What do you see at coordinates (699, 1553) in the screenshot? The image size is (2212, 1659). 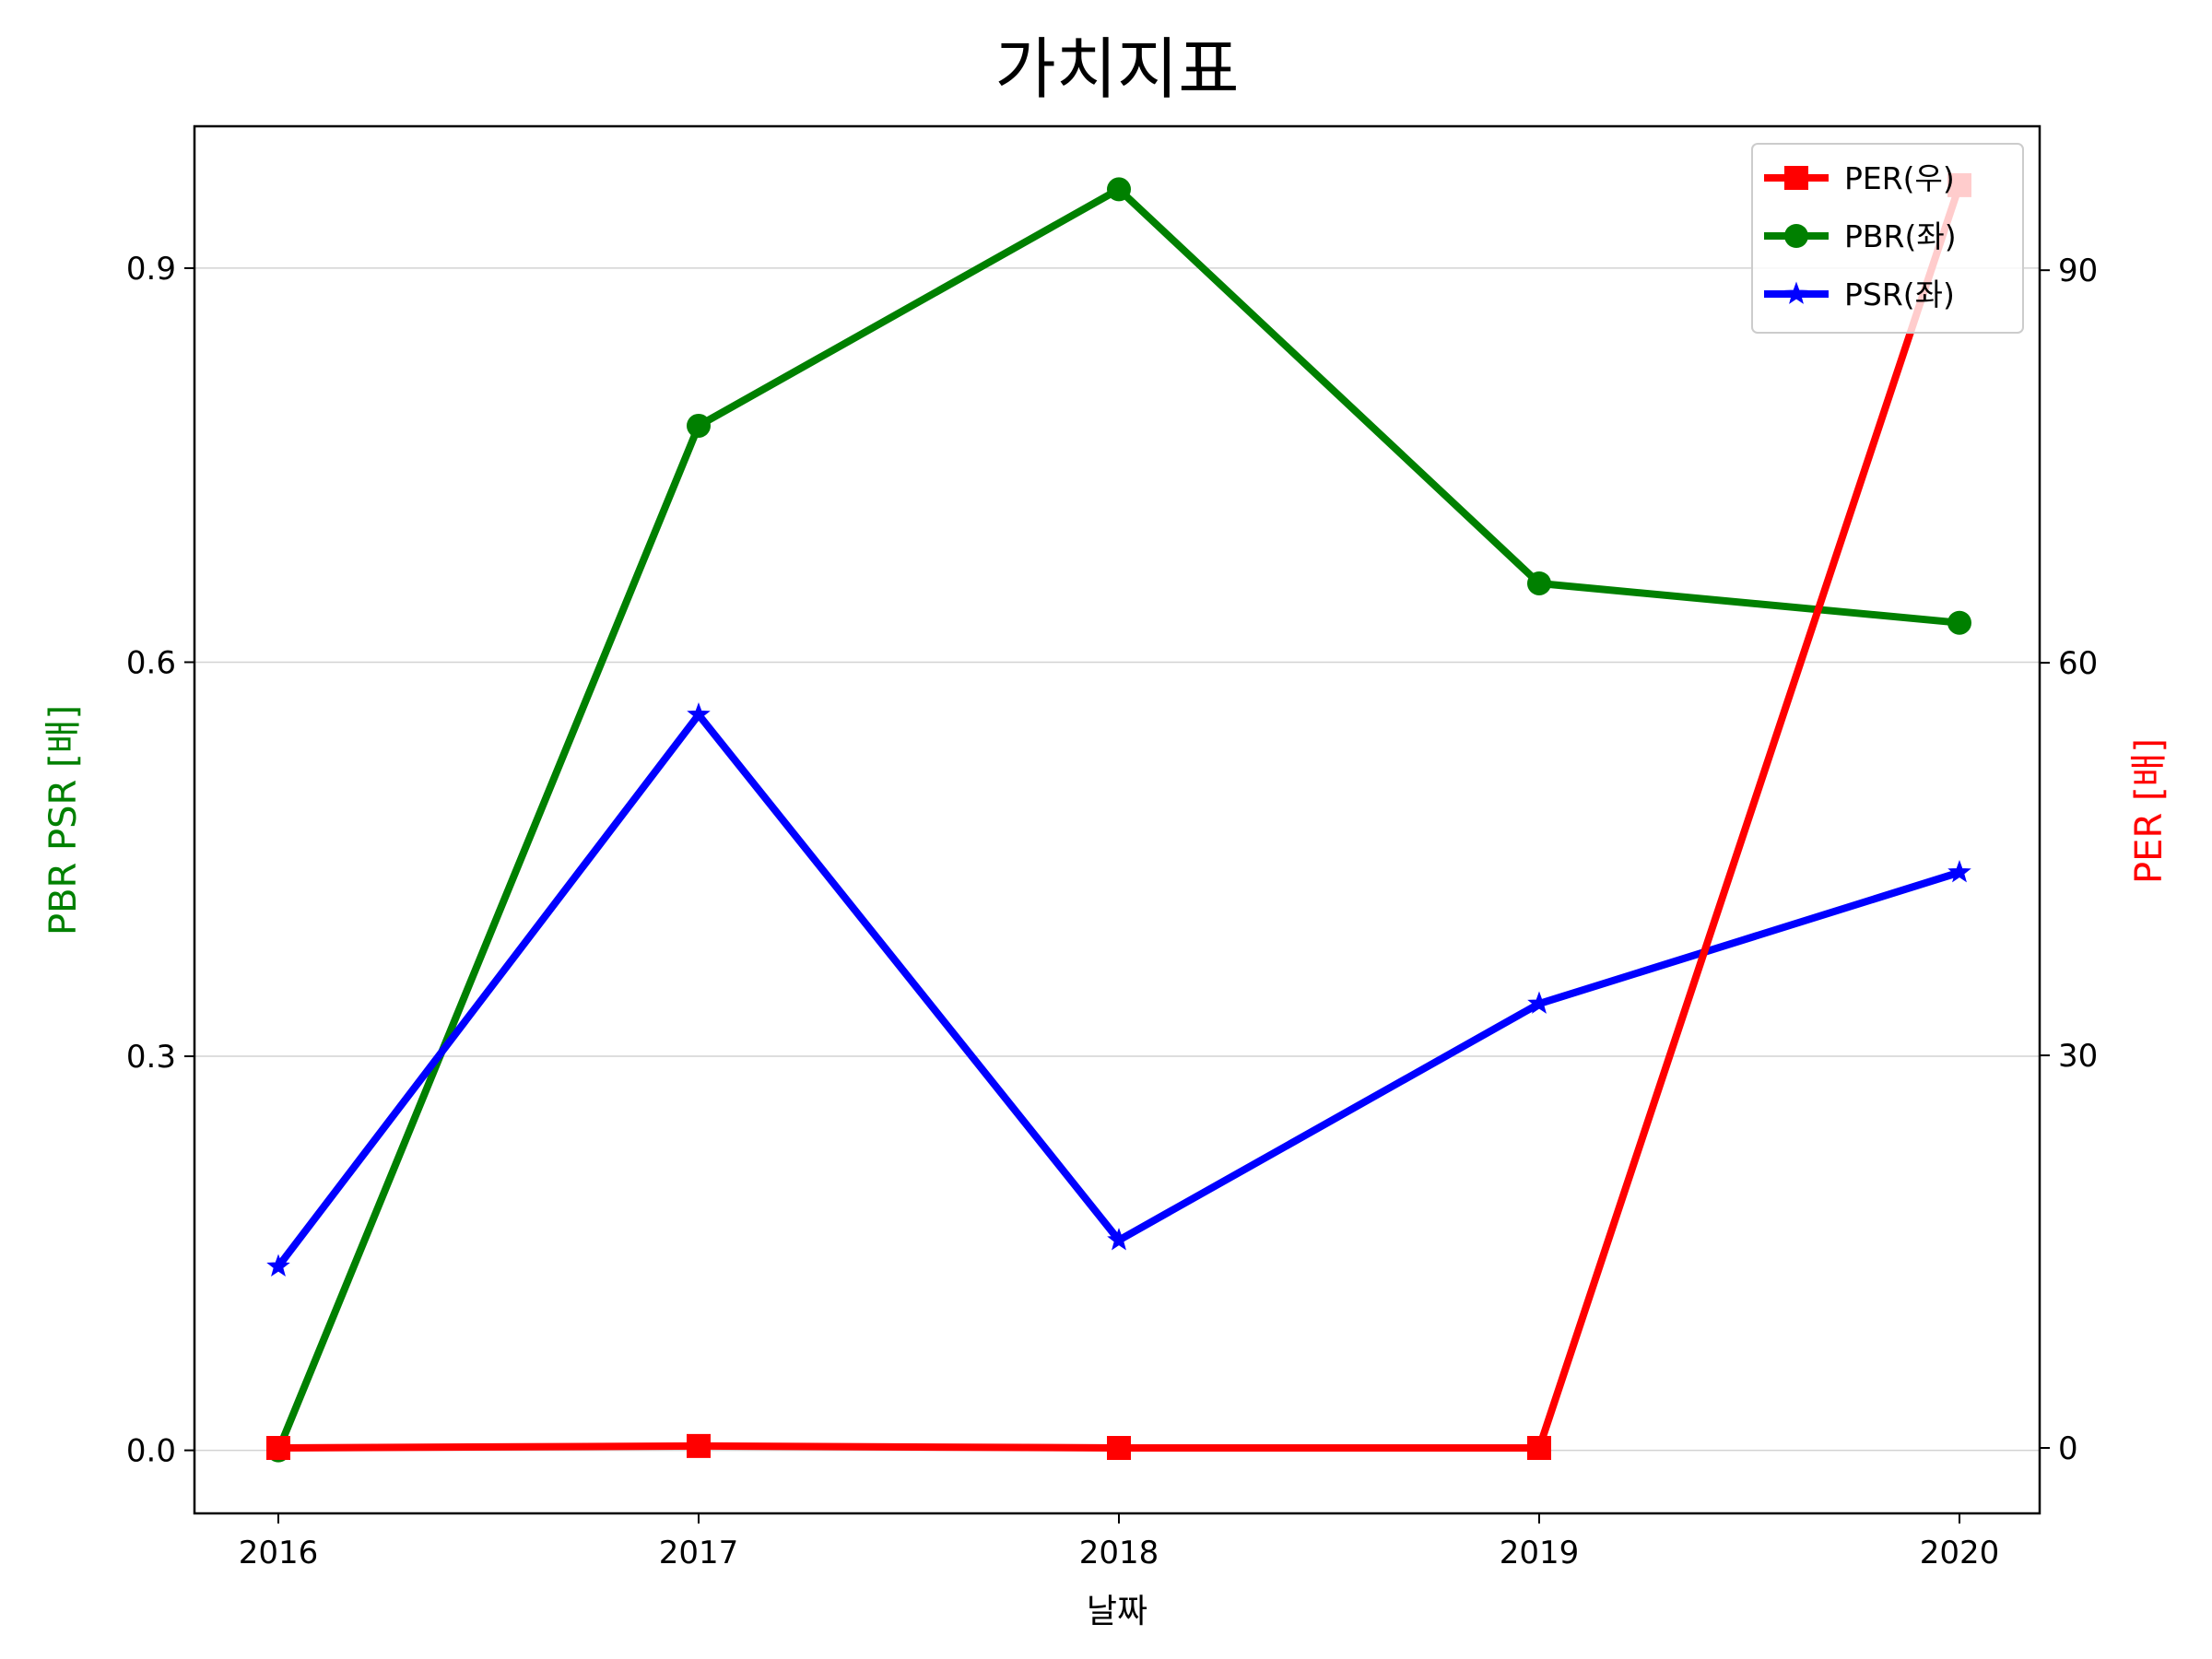 I see `x-tick-label: 2017` at bounding box center [699, 1553].